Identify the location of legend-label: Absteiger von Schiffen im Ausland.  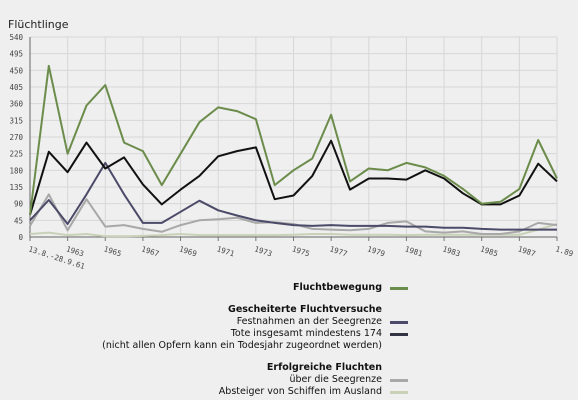
(300, 391).